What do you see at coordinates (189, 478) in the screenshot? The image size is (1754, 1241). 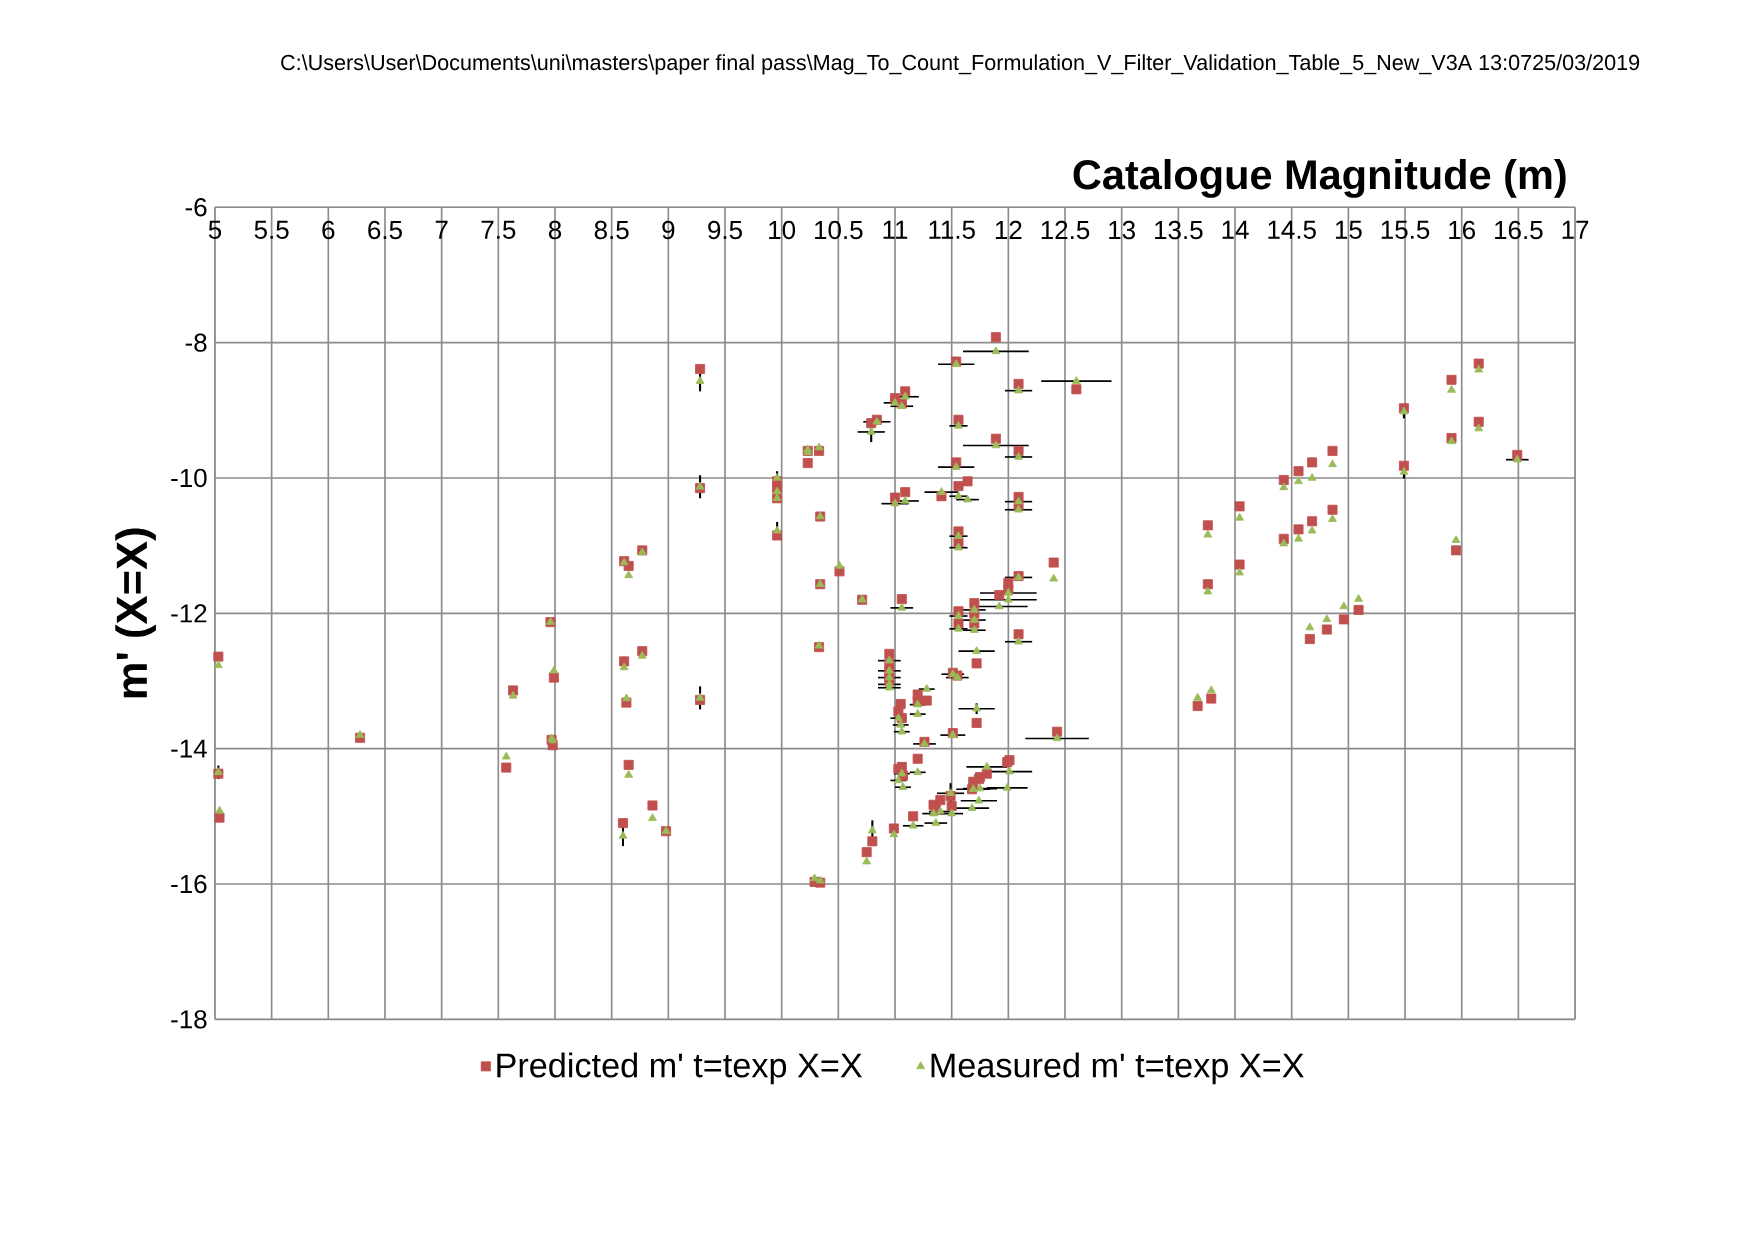 I see `y-tick-label: -10` at bounding box center [189, 478].